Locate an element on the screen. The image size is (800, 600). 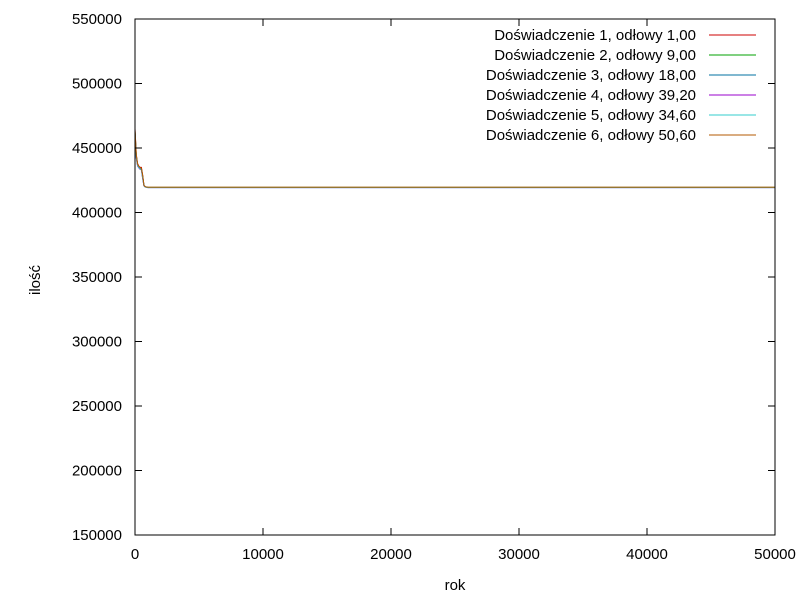
legend-label: Doświadczenie 5, odłowy 34,60 is located at coordinates (591, 115).